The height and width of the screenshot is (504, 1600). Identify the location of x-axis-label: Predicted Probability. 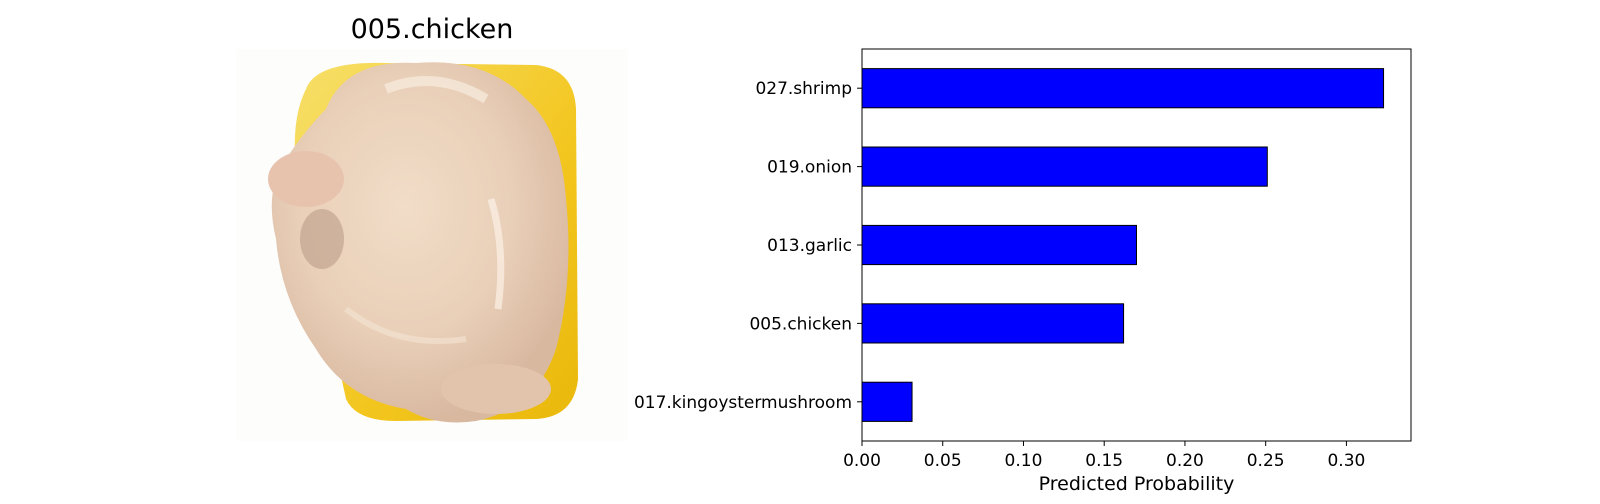
(1137, 484).